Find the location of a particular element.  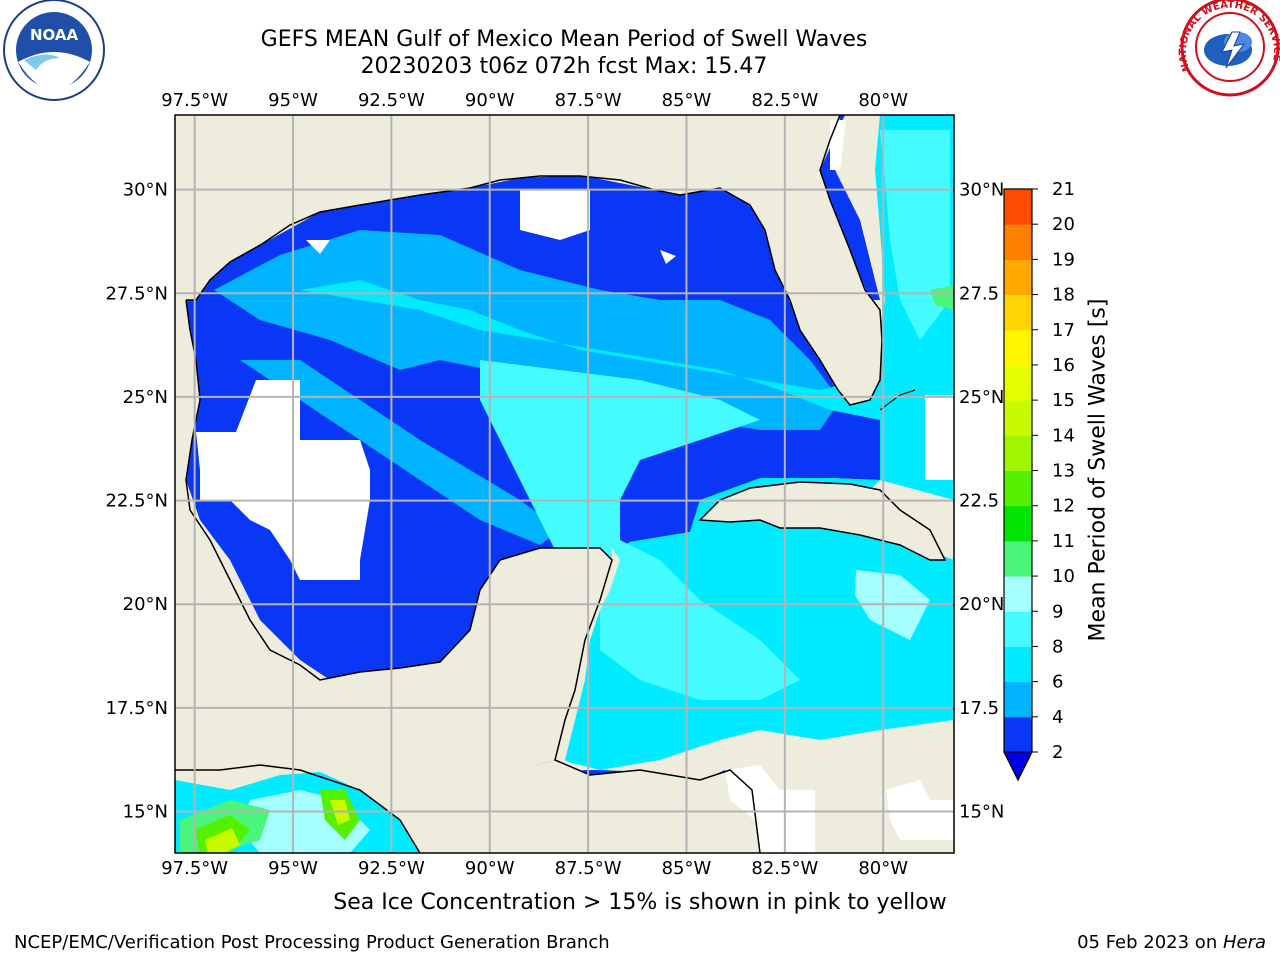

lon-label-bottom: 87.5°W is located at coordinates (588, 868).